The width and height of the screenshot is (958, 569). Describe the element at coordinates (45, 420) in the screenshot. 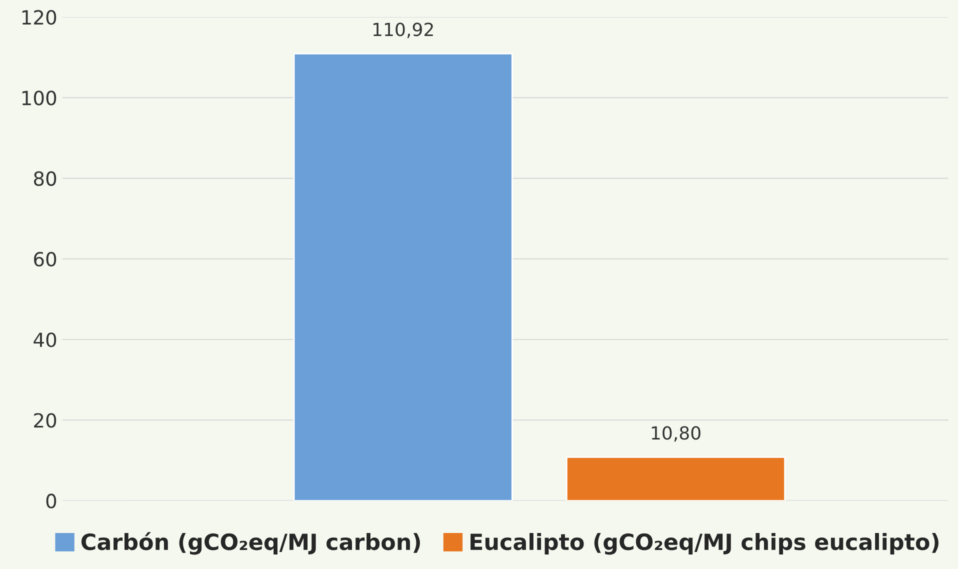

I see `y-tick-label: 20` at that location.